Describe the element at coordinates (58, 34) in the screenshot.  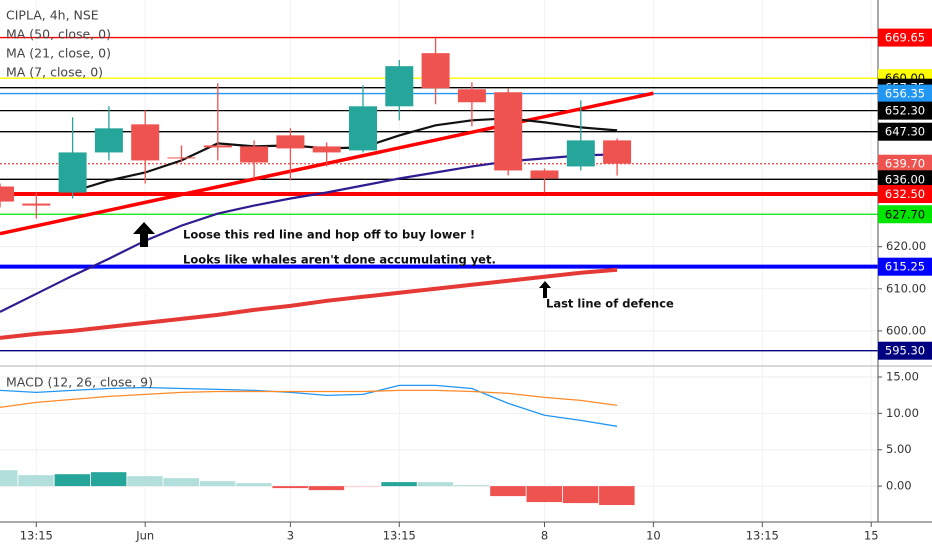
I see `legend-entry: MA (50, close, 0)` at that location.